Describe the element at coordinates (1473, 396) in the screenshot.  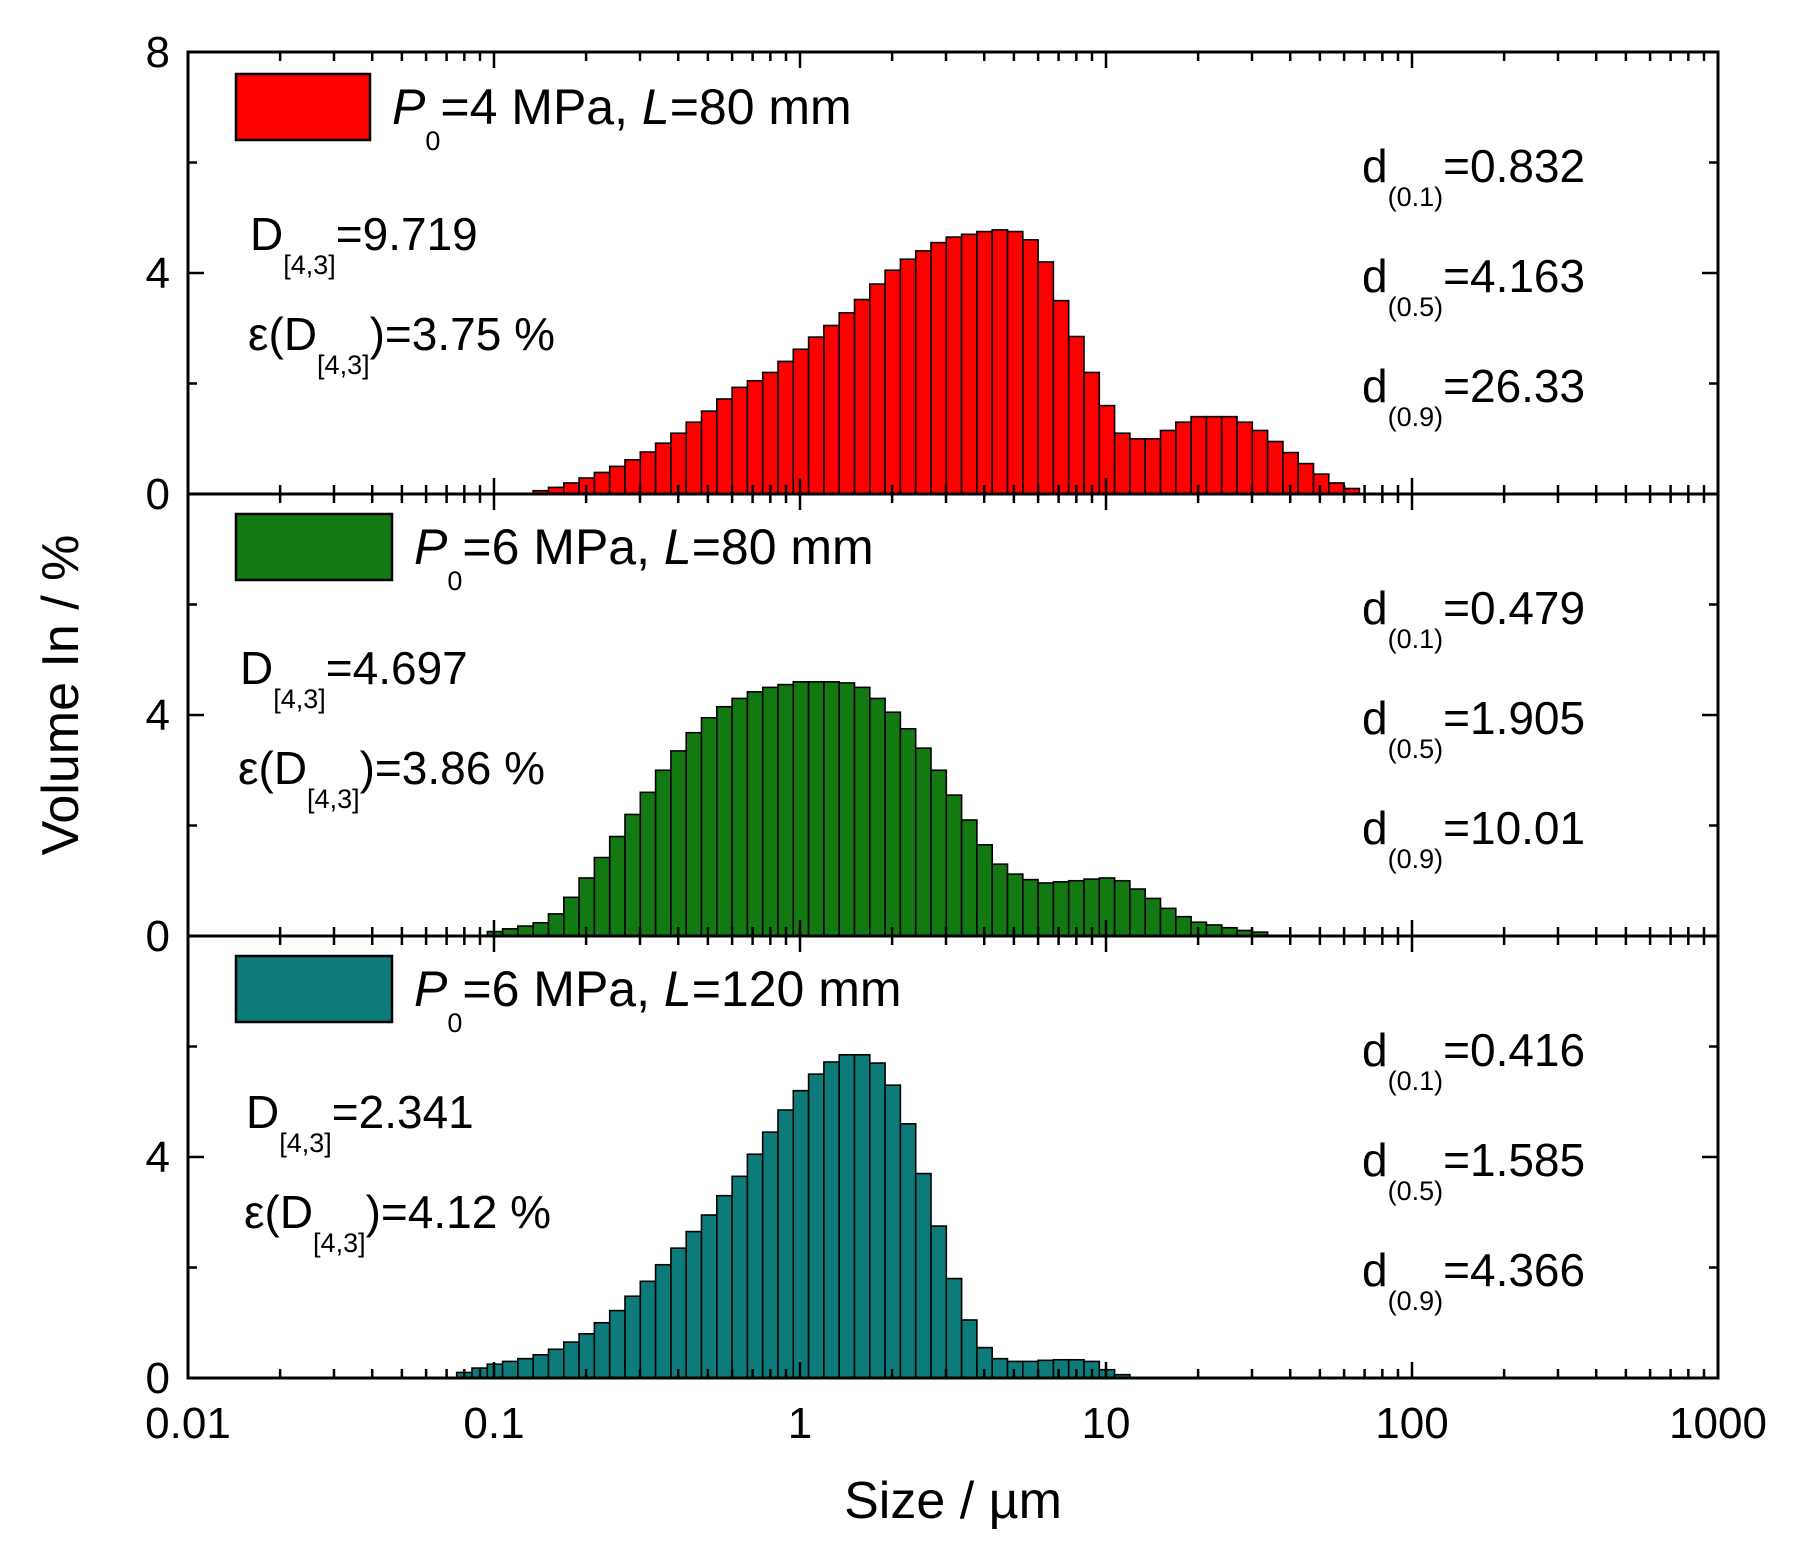
I see `d09-label-p1: d(0.9)=26.33` at that location.